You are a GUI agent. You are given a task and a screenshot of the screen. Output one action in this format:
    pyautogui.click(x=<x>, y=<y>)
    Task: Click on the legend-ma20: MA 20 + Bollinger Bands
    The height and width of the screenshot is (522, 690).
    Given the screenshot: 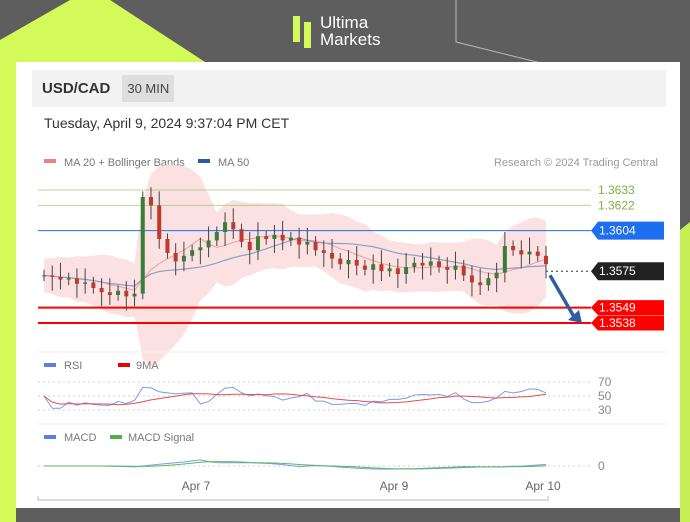 What is the action you would take?
    pyautogui.click(x=124, y=163)
    